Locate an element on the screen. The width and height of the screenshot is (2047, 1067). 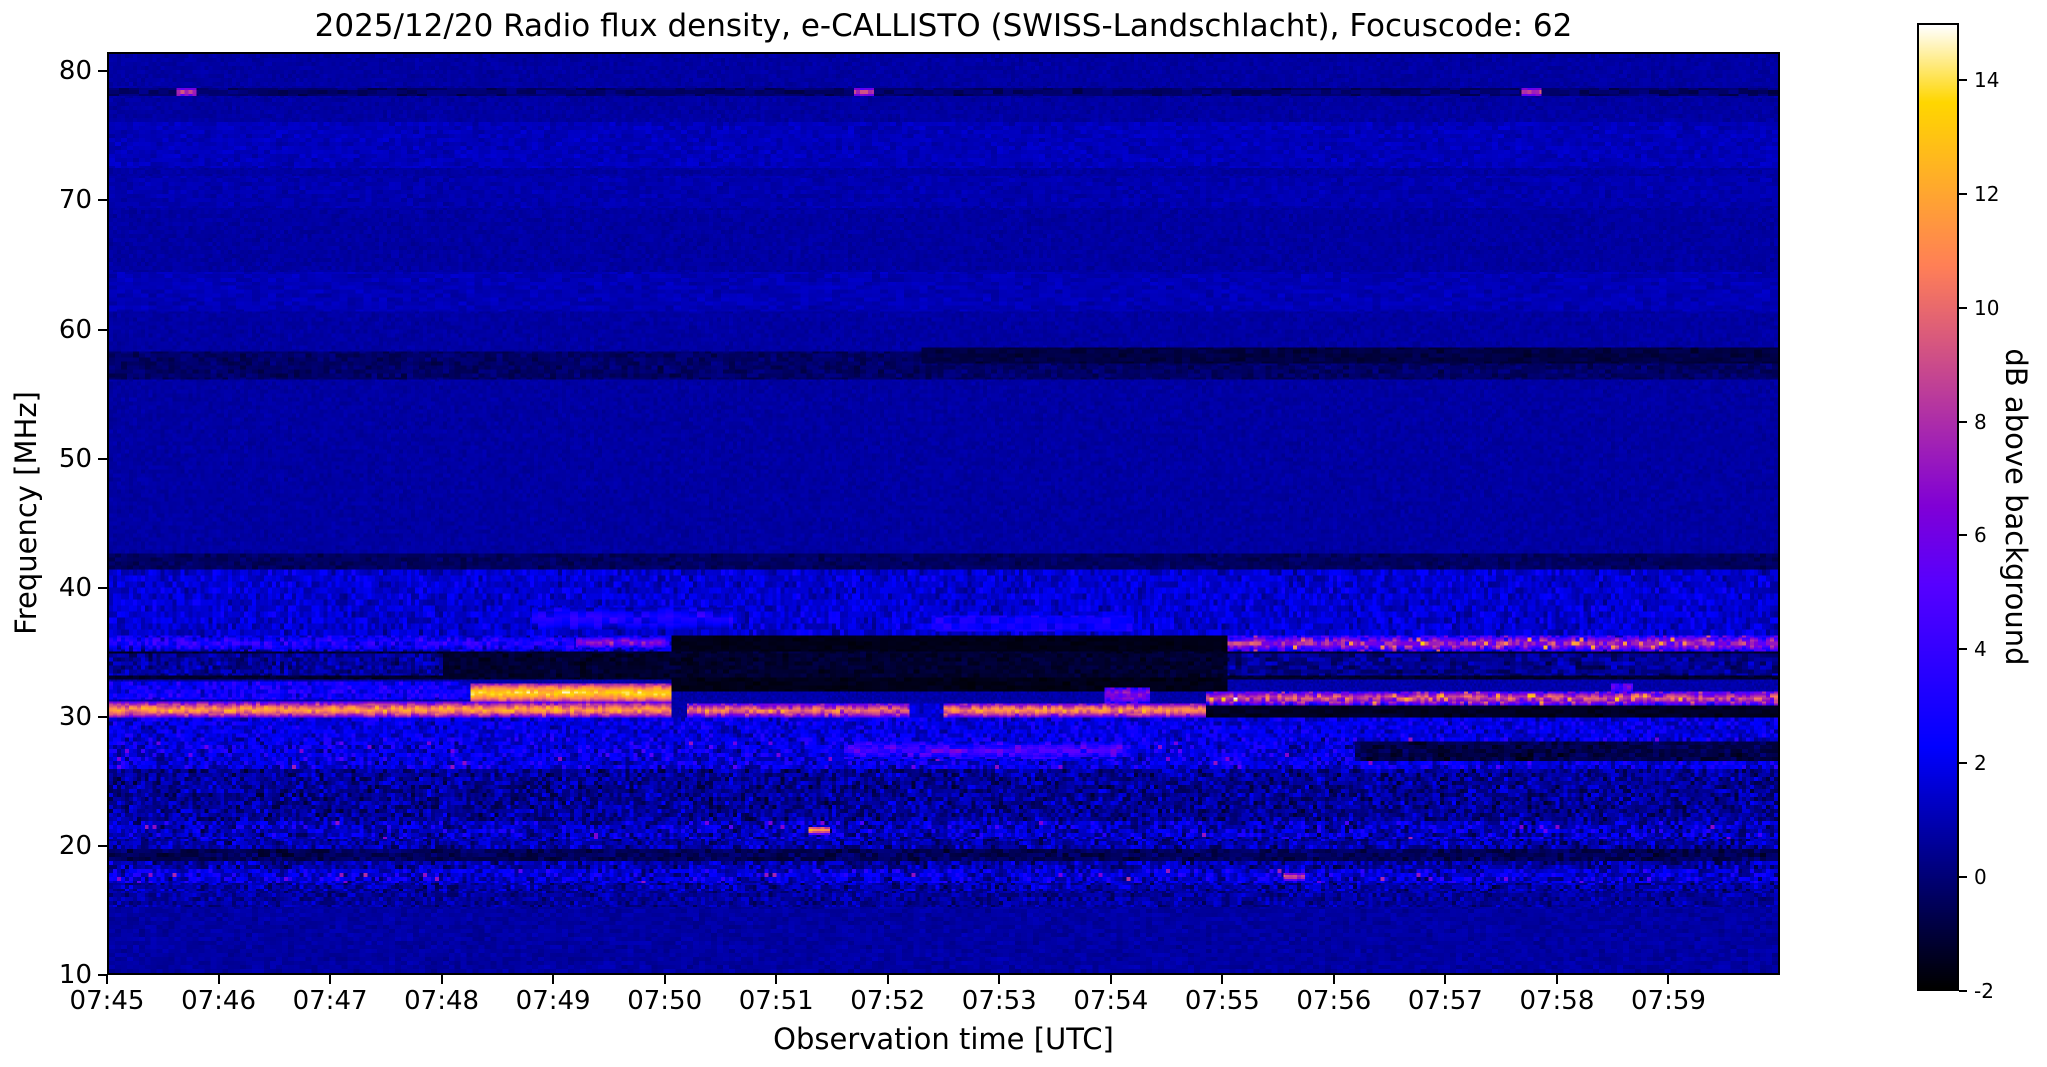
x-tick-label: 07:48 is located at coordinates (442, 1001).